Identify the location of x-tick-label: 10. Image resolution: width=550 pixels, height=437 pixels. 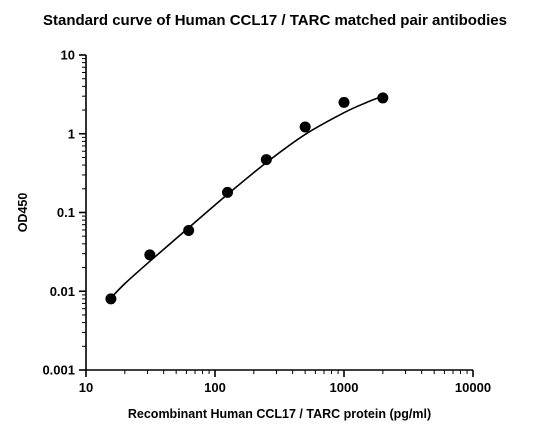
(86, 387).